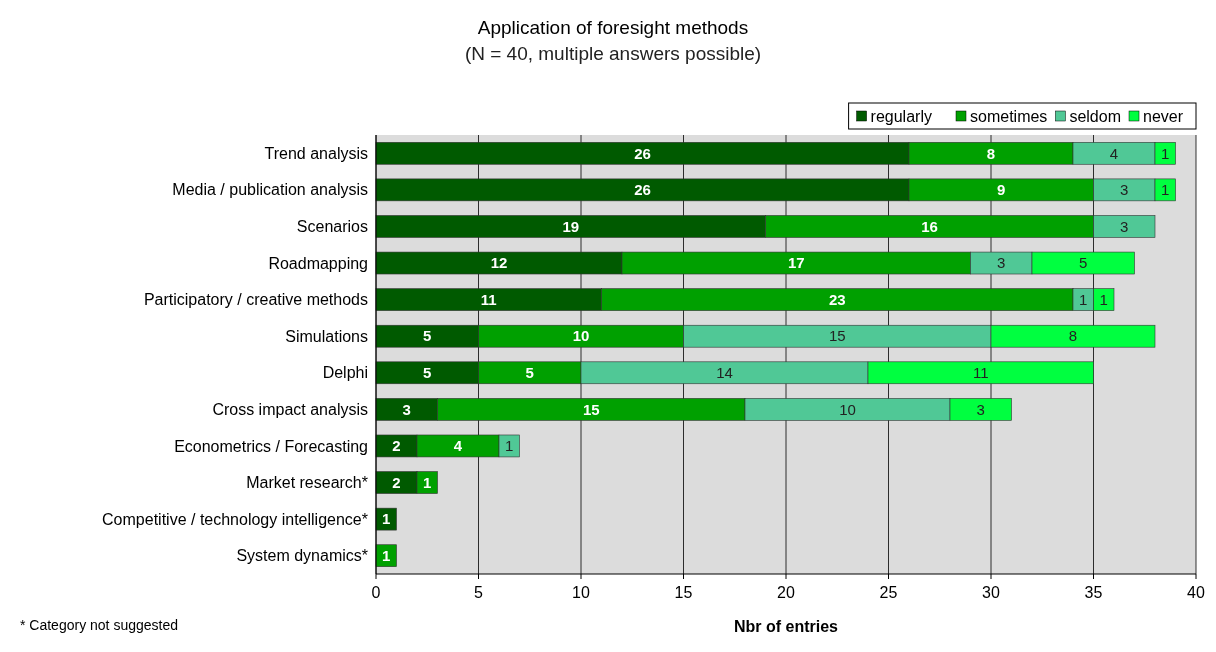 This screenshot has height=652, width=1216. Describe the element at coordinates (302, 556) in the screenshot. I see `y-tick-label: System dynamics*` at that location.